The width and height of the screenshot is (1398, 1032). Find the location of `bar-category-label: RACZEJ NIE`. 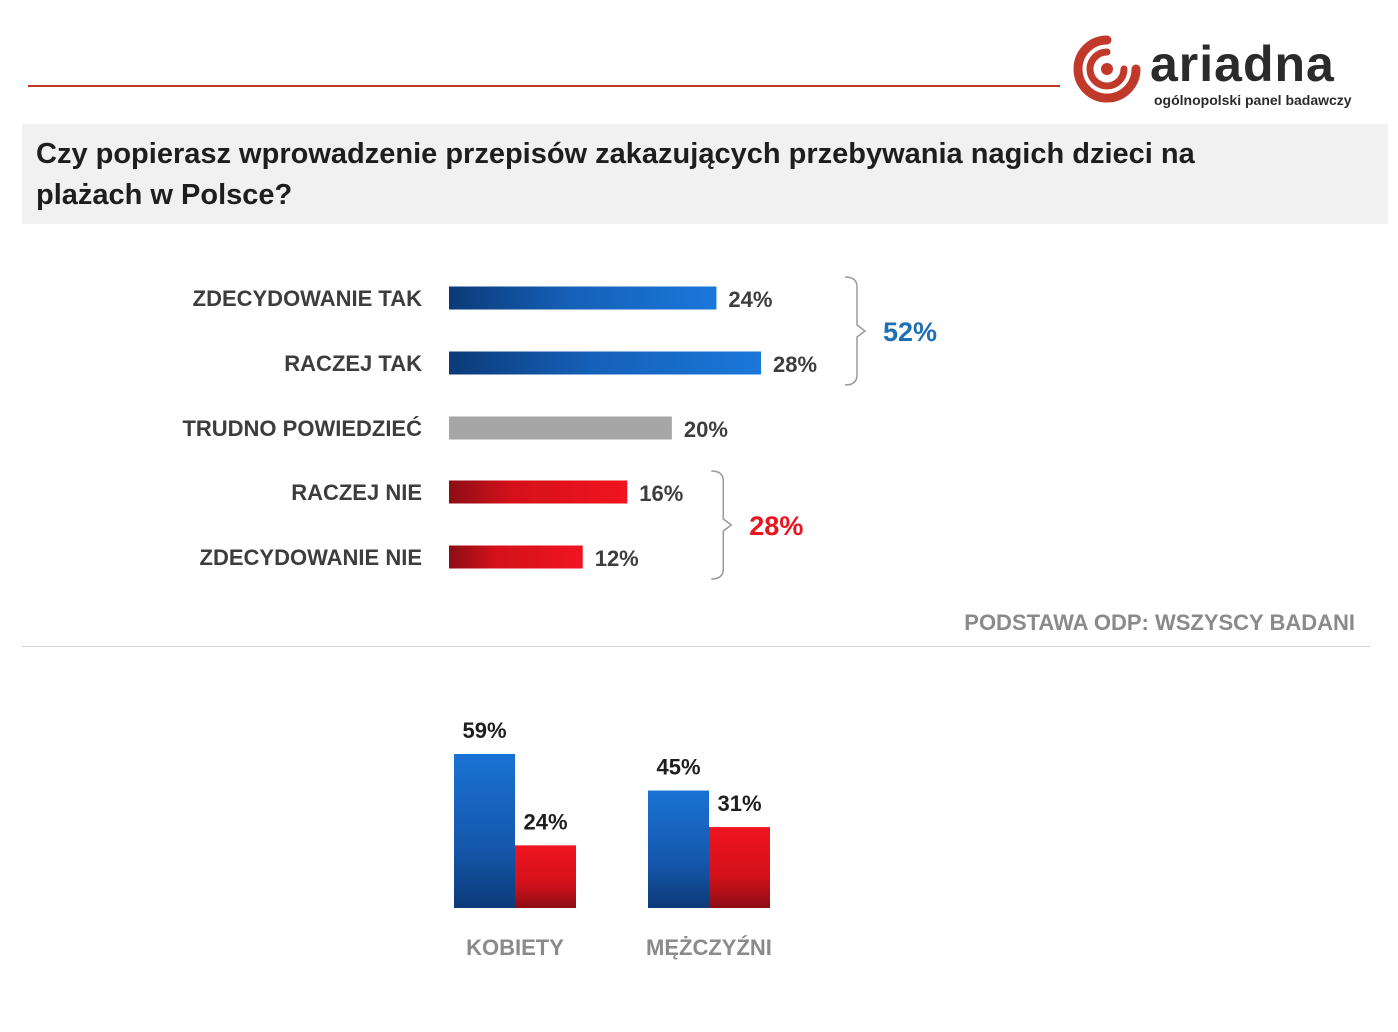

bar-category-label: RACZEJ NIE is located at coordinates (356, 492).